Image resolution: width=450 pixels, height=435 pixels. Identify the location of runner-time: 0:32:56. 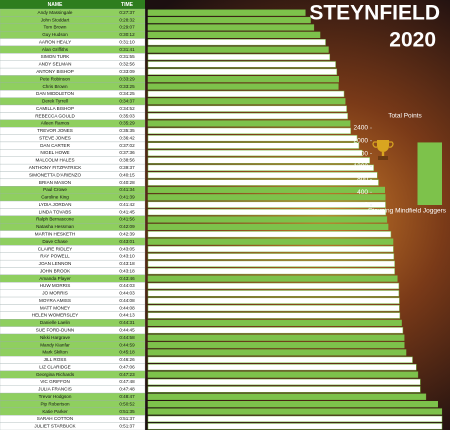
(127, 64).